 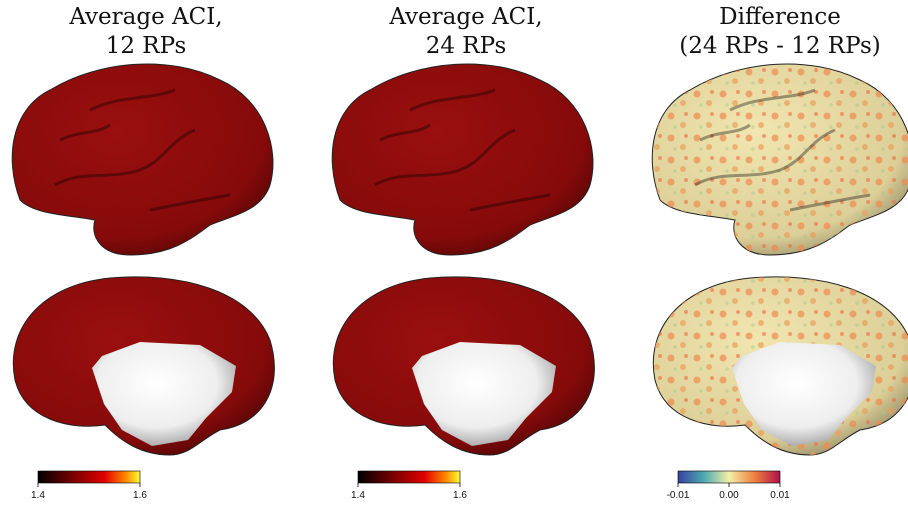 What do you see at coordinates (729, 495) in the screenshot?
I see `colorbar-tick-label: 0.00` at bounding box center [729, 495].